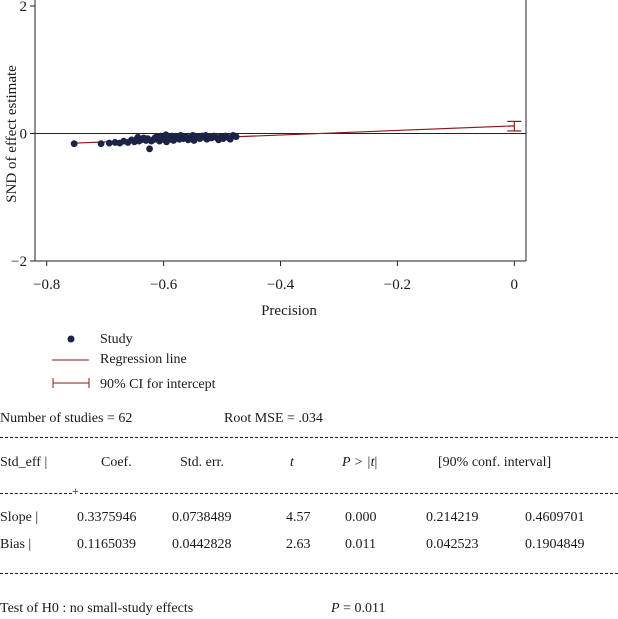 This screenshot has height=619, width=618. I want to click on row-p: 0.011, so click(360, 544).